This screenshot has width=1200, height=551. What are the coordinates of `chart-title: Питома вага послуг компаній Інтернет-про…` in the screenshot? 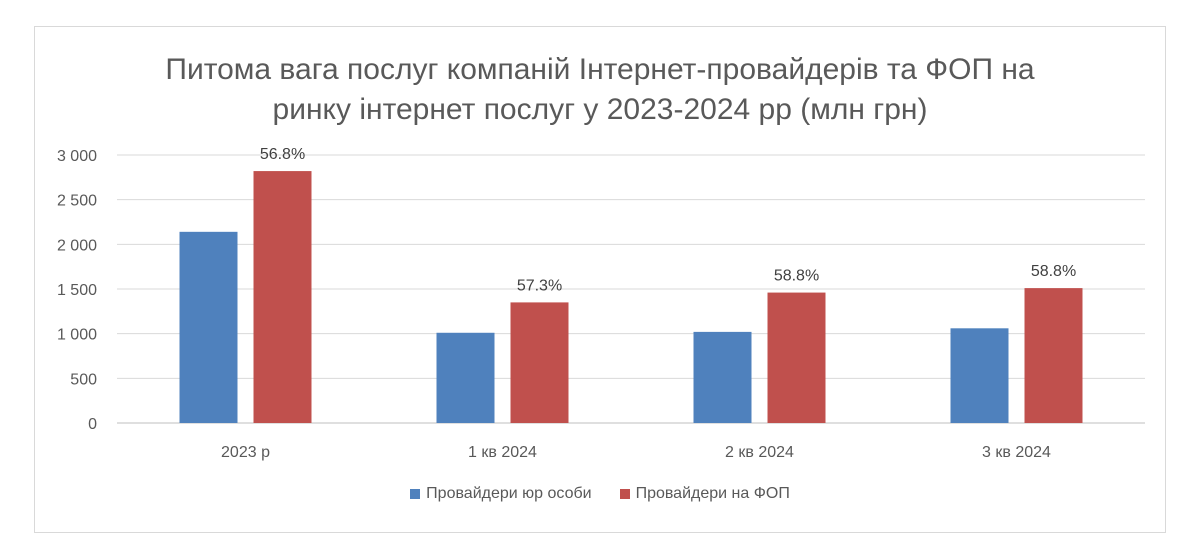 It's located at (600, 90).